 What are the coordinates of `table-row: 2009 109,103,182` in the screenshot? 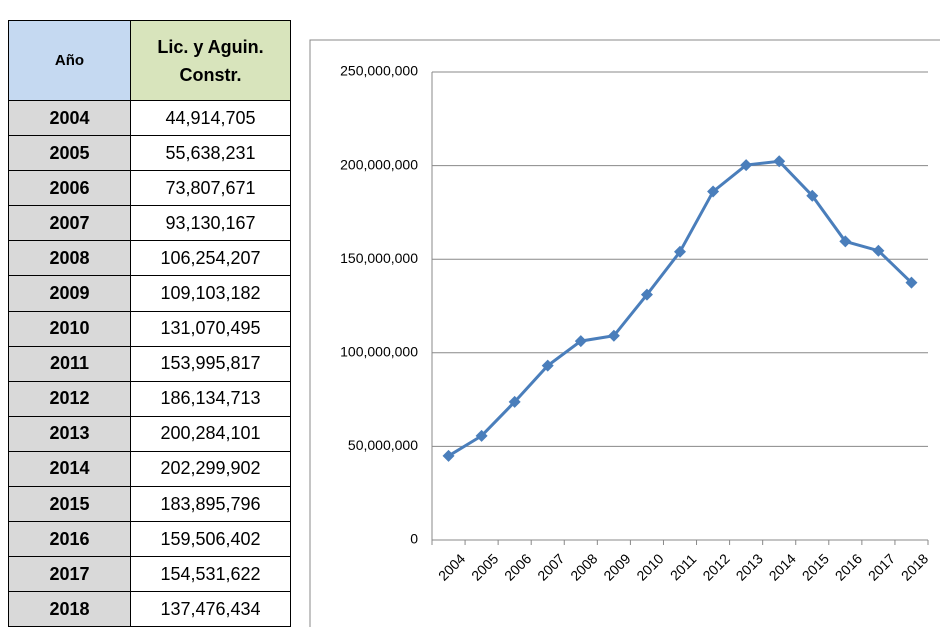 It's located at (149, 293).